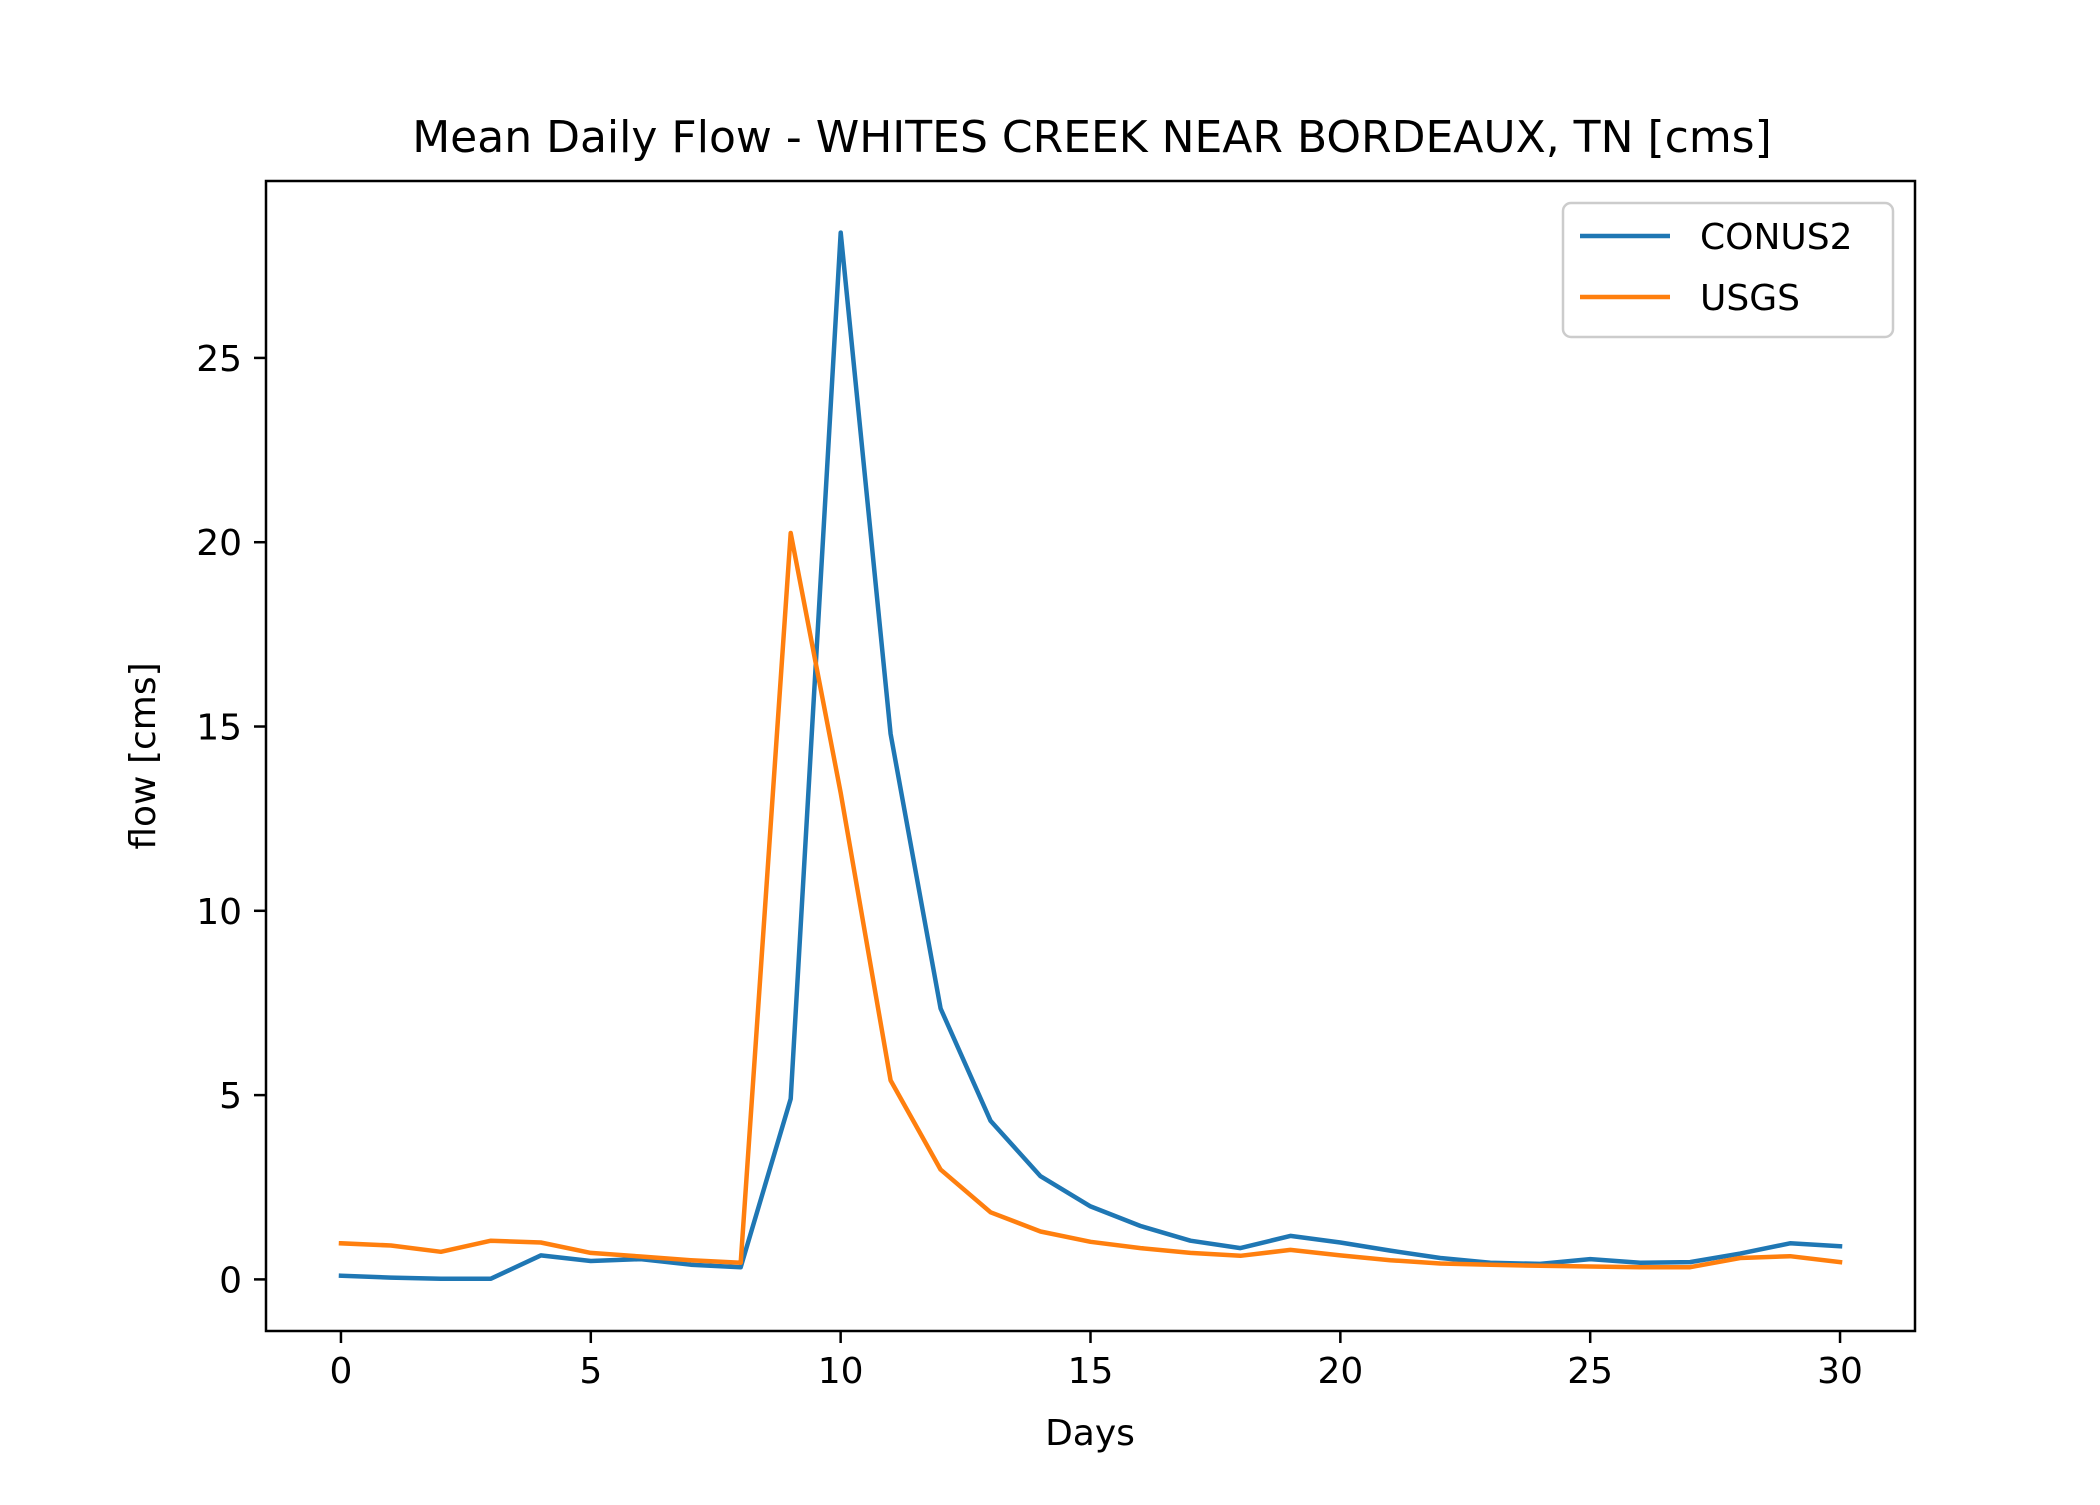 The height and width of the screenshot is (1505, 2100). I want to click on y-tick-label: 10, so click(219, 912).